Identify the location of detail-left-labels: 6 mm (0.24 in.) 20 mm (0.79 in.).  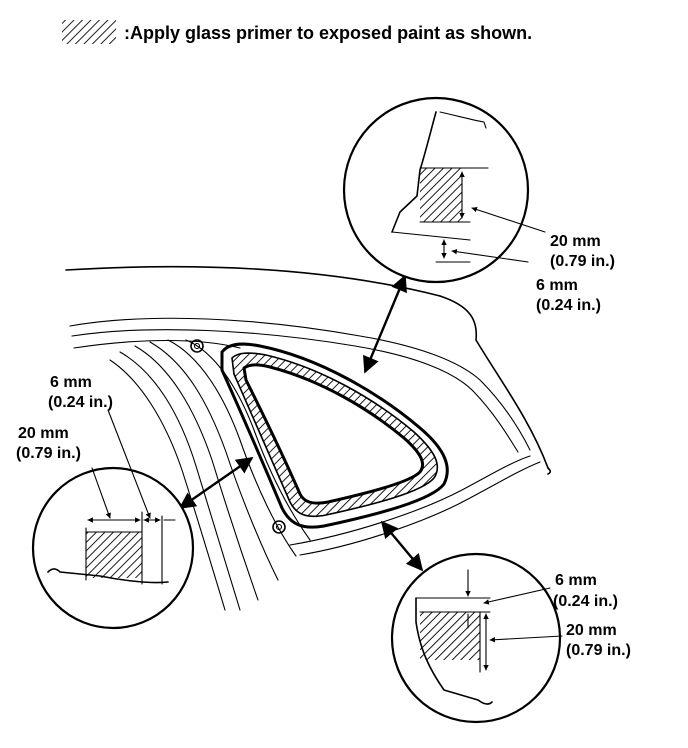
(64, 418).